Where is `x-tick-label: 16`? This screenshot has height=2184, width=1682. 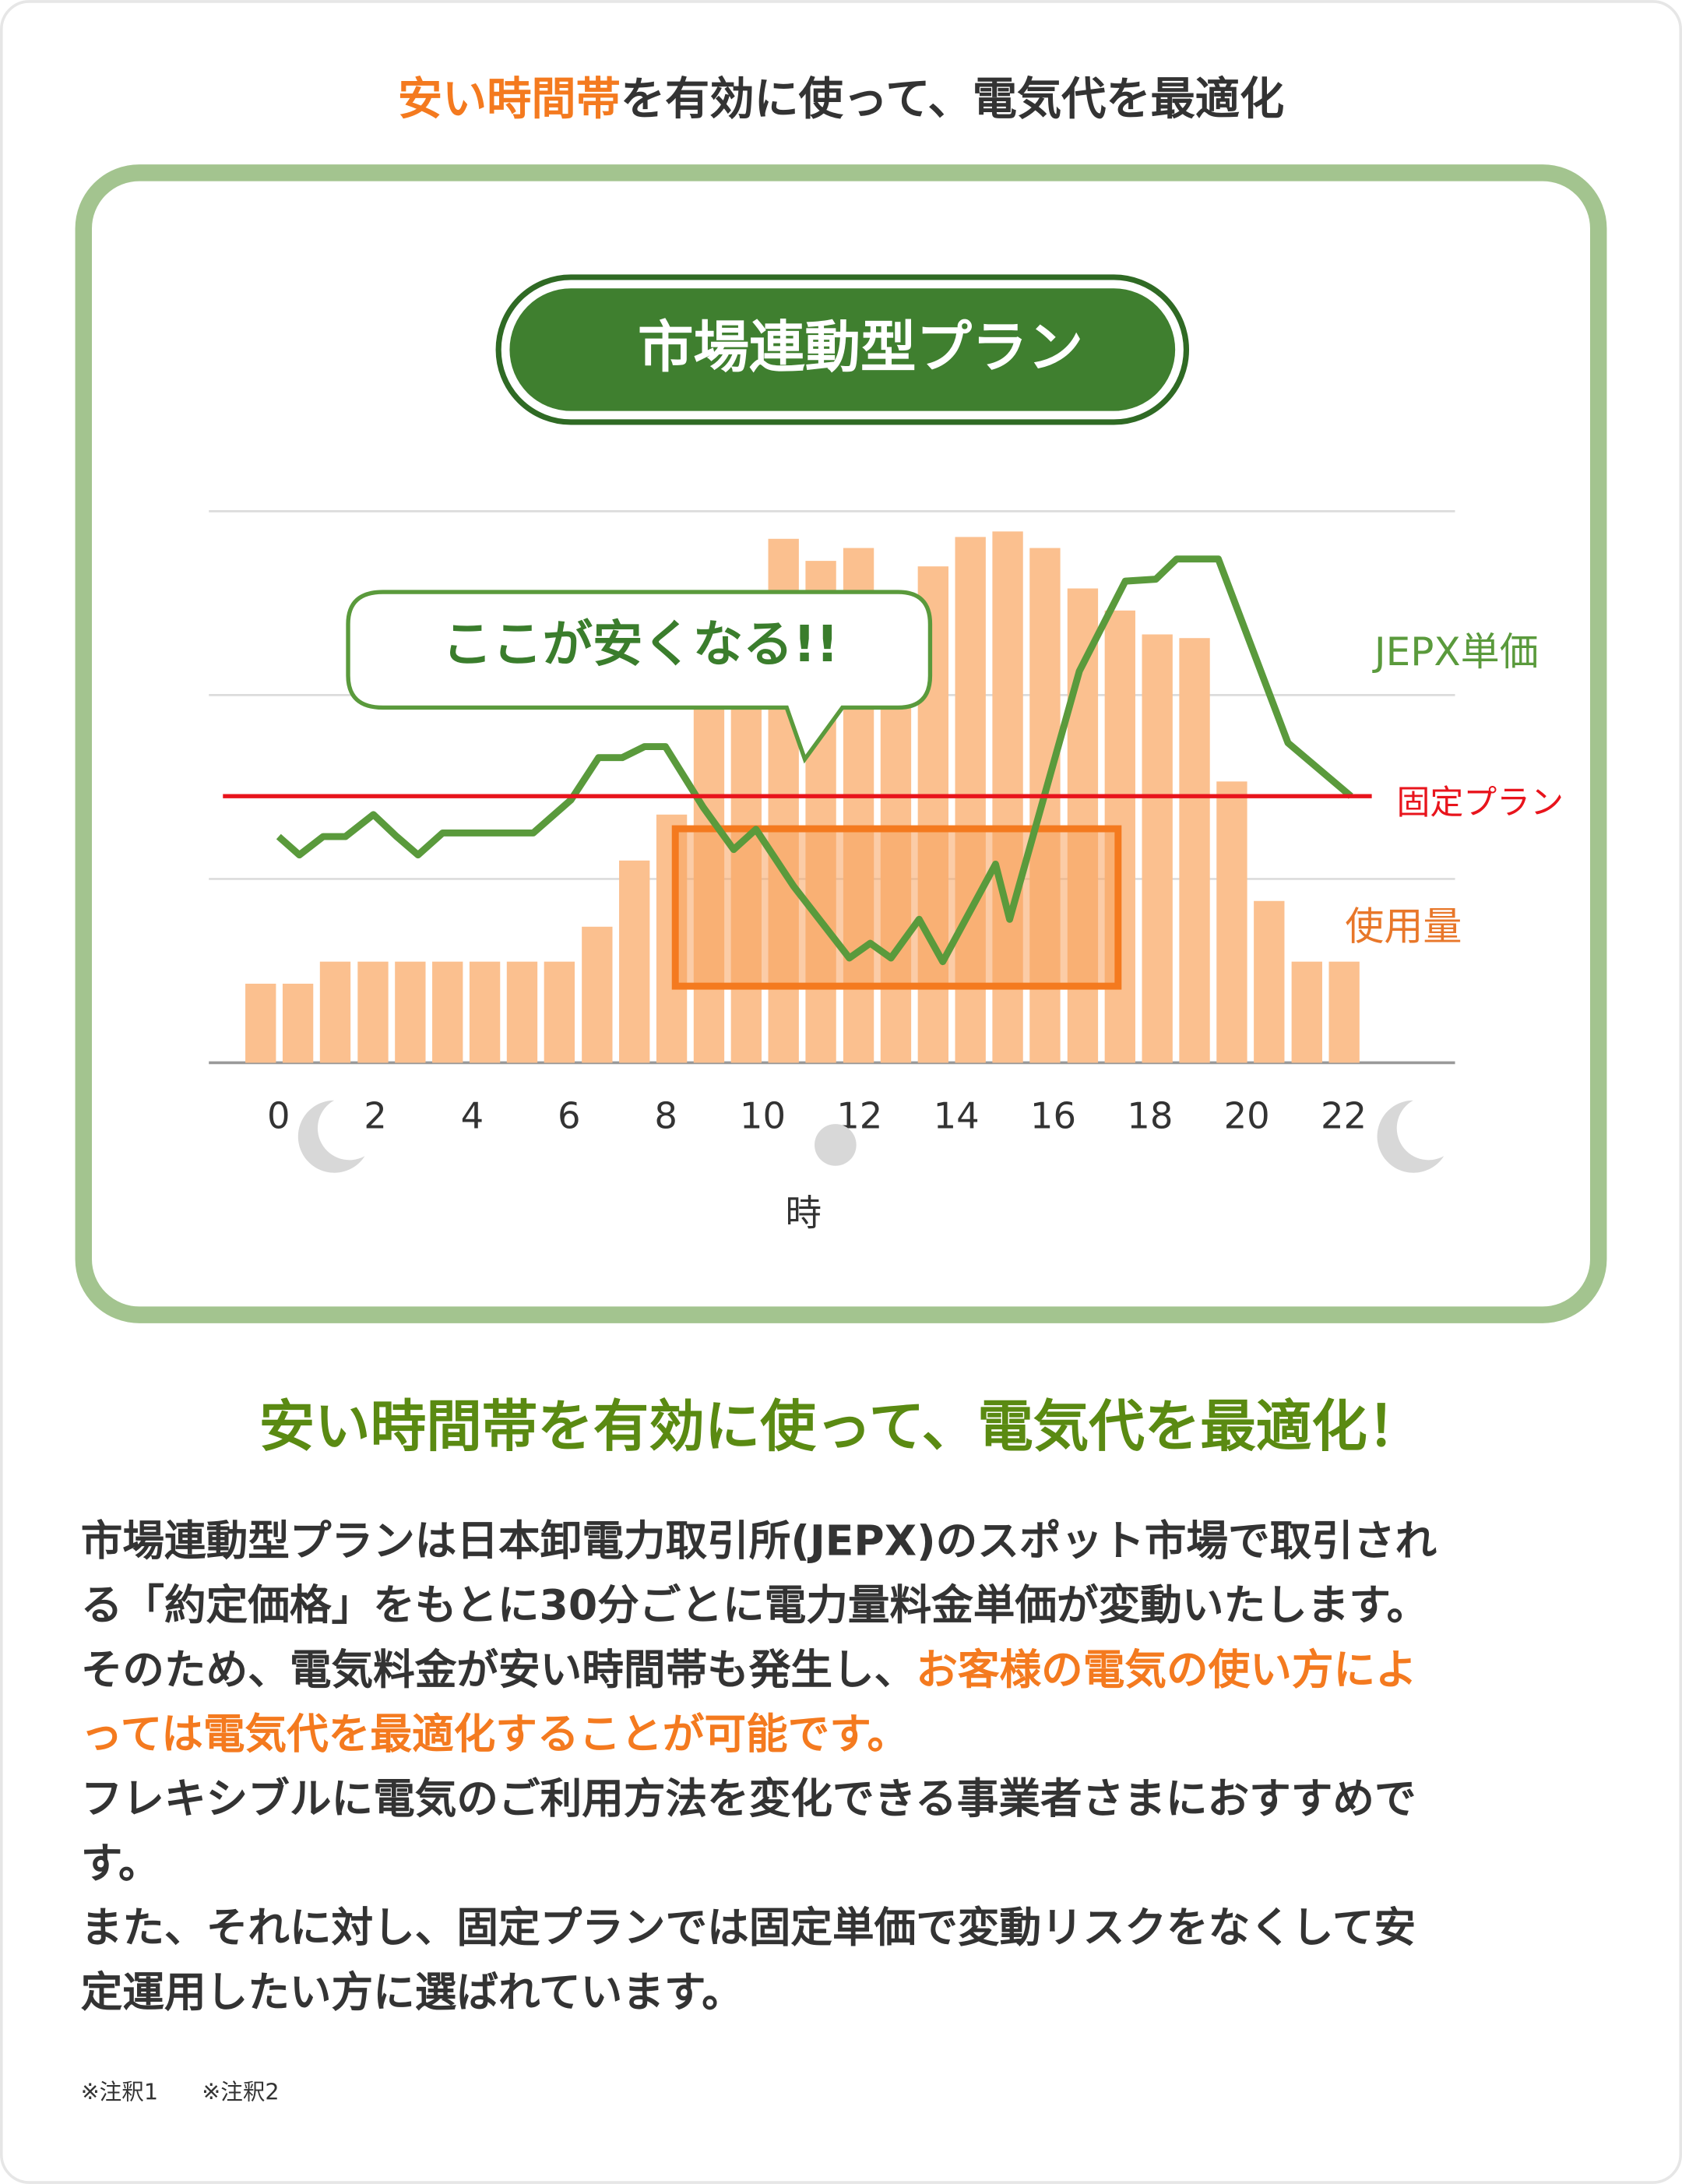
x-tick-label: 16 is located at coordinates (1053, 1115).